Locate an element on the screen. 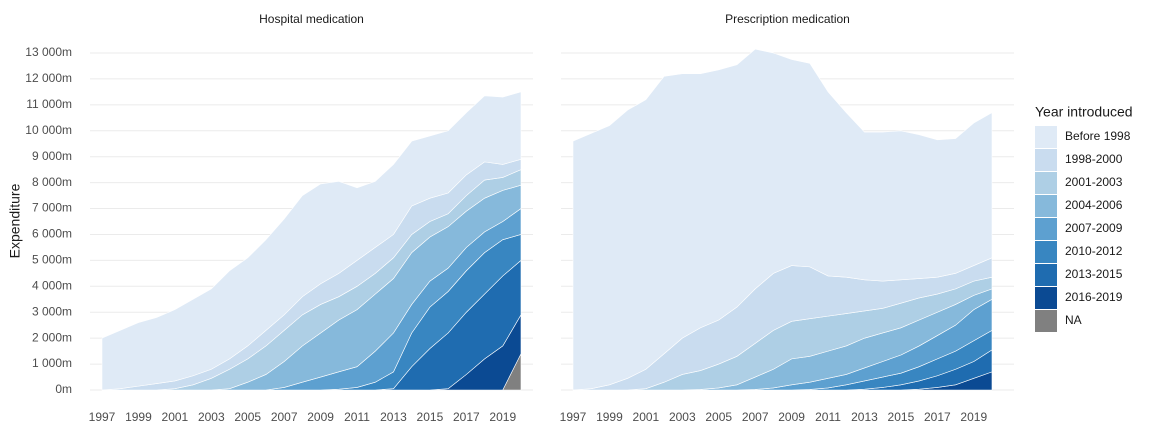 This screenshot has width=1152, height=432. legend-title: Year introduced is located at coordinates (1084, 112).